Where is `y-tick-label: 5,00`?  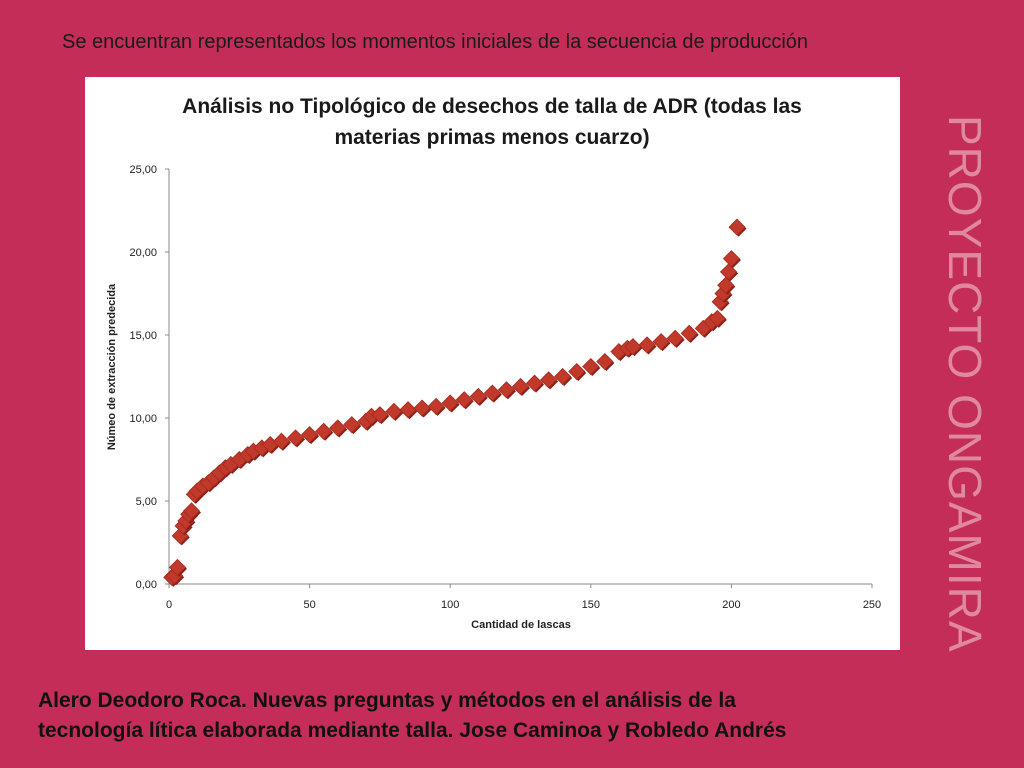 y-tick-label: 5,00 is located at coordinates (146, 502).